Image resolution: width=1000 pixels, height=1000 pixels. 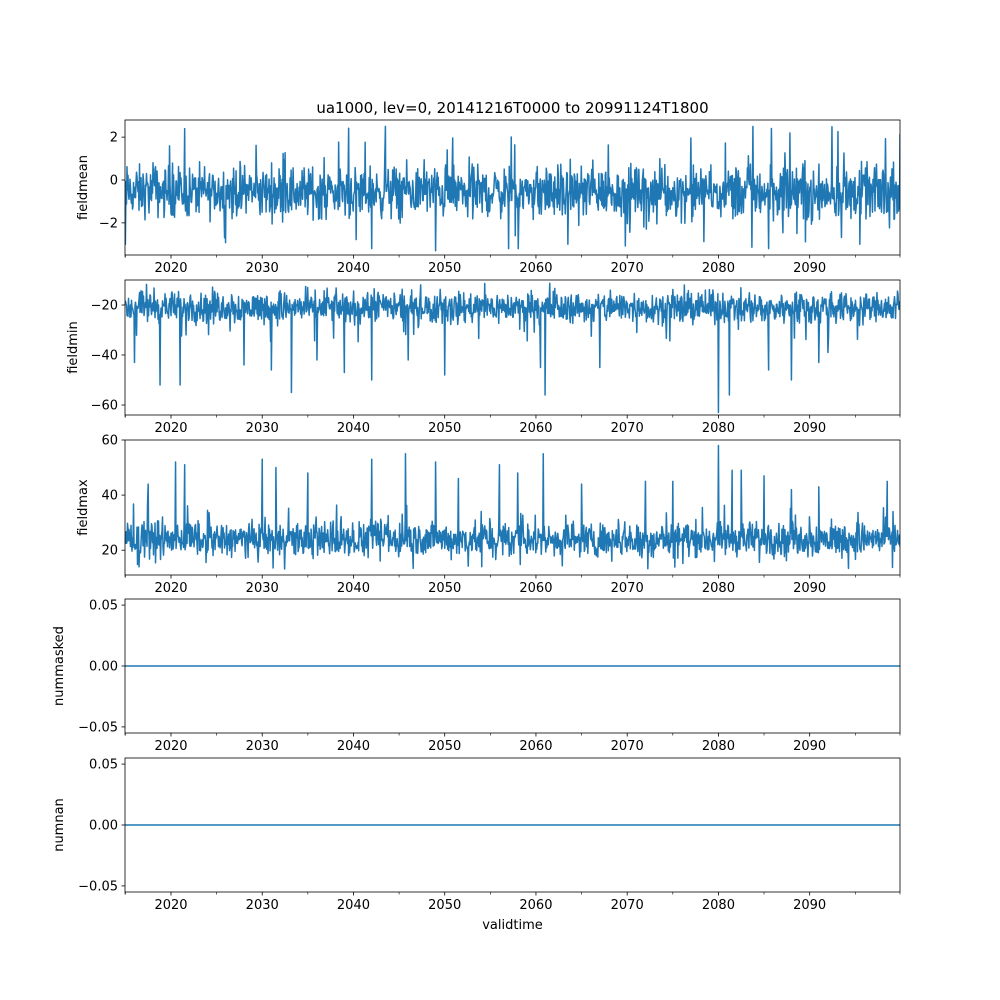 I want to click on y-tick-label: 40, so click(x=109, y=496).